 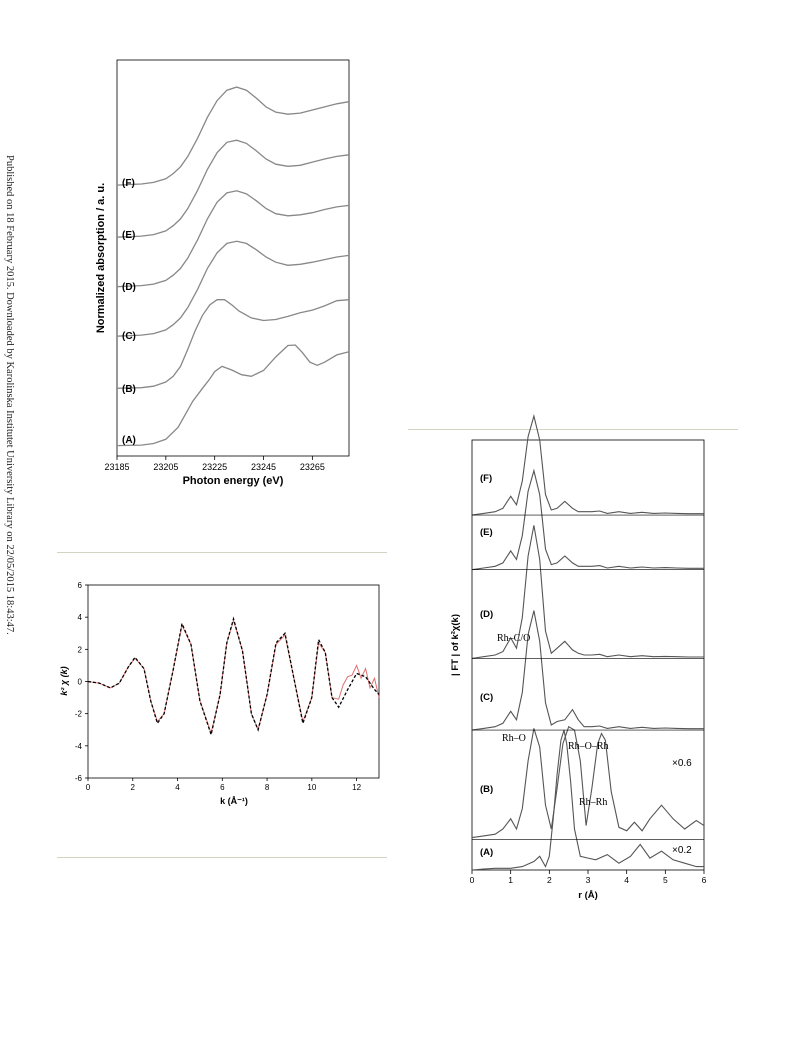 What do you see at coordinates (311, 787) in the screenshot?
I see `x-tick-label: 10` at bounding box center [311, 787].